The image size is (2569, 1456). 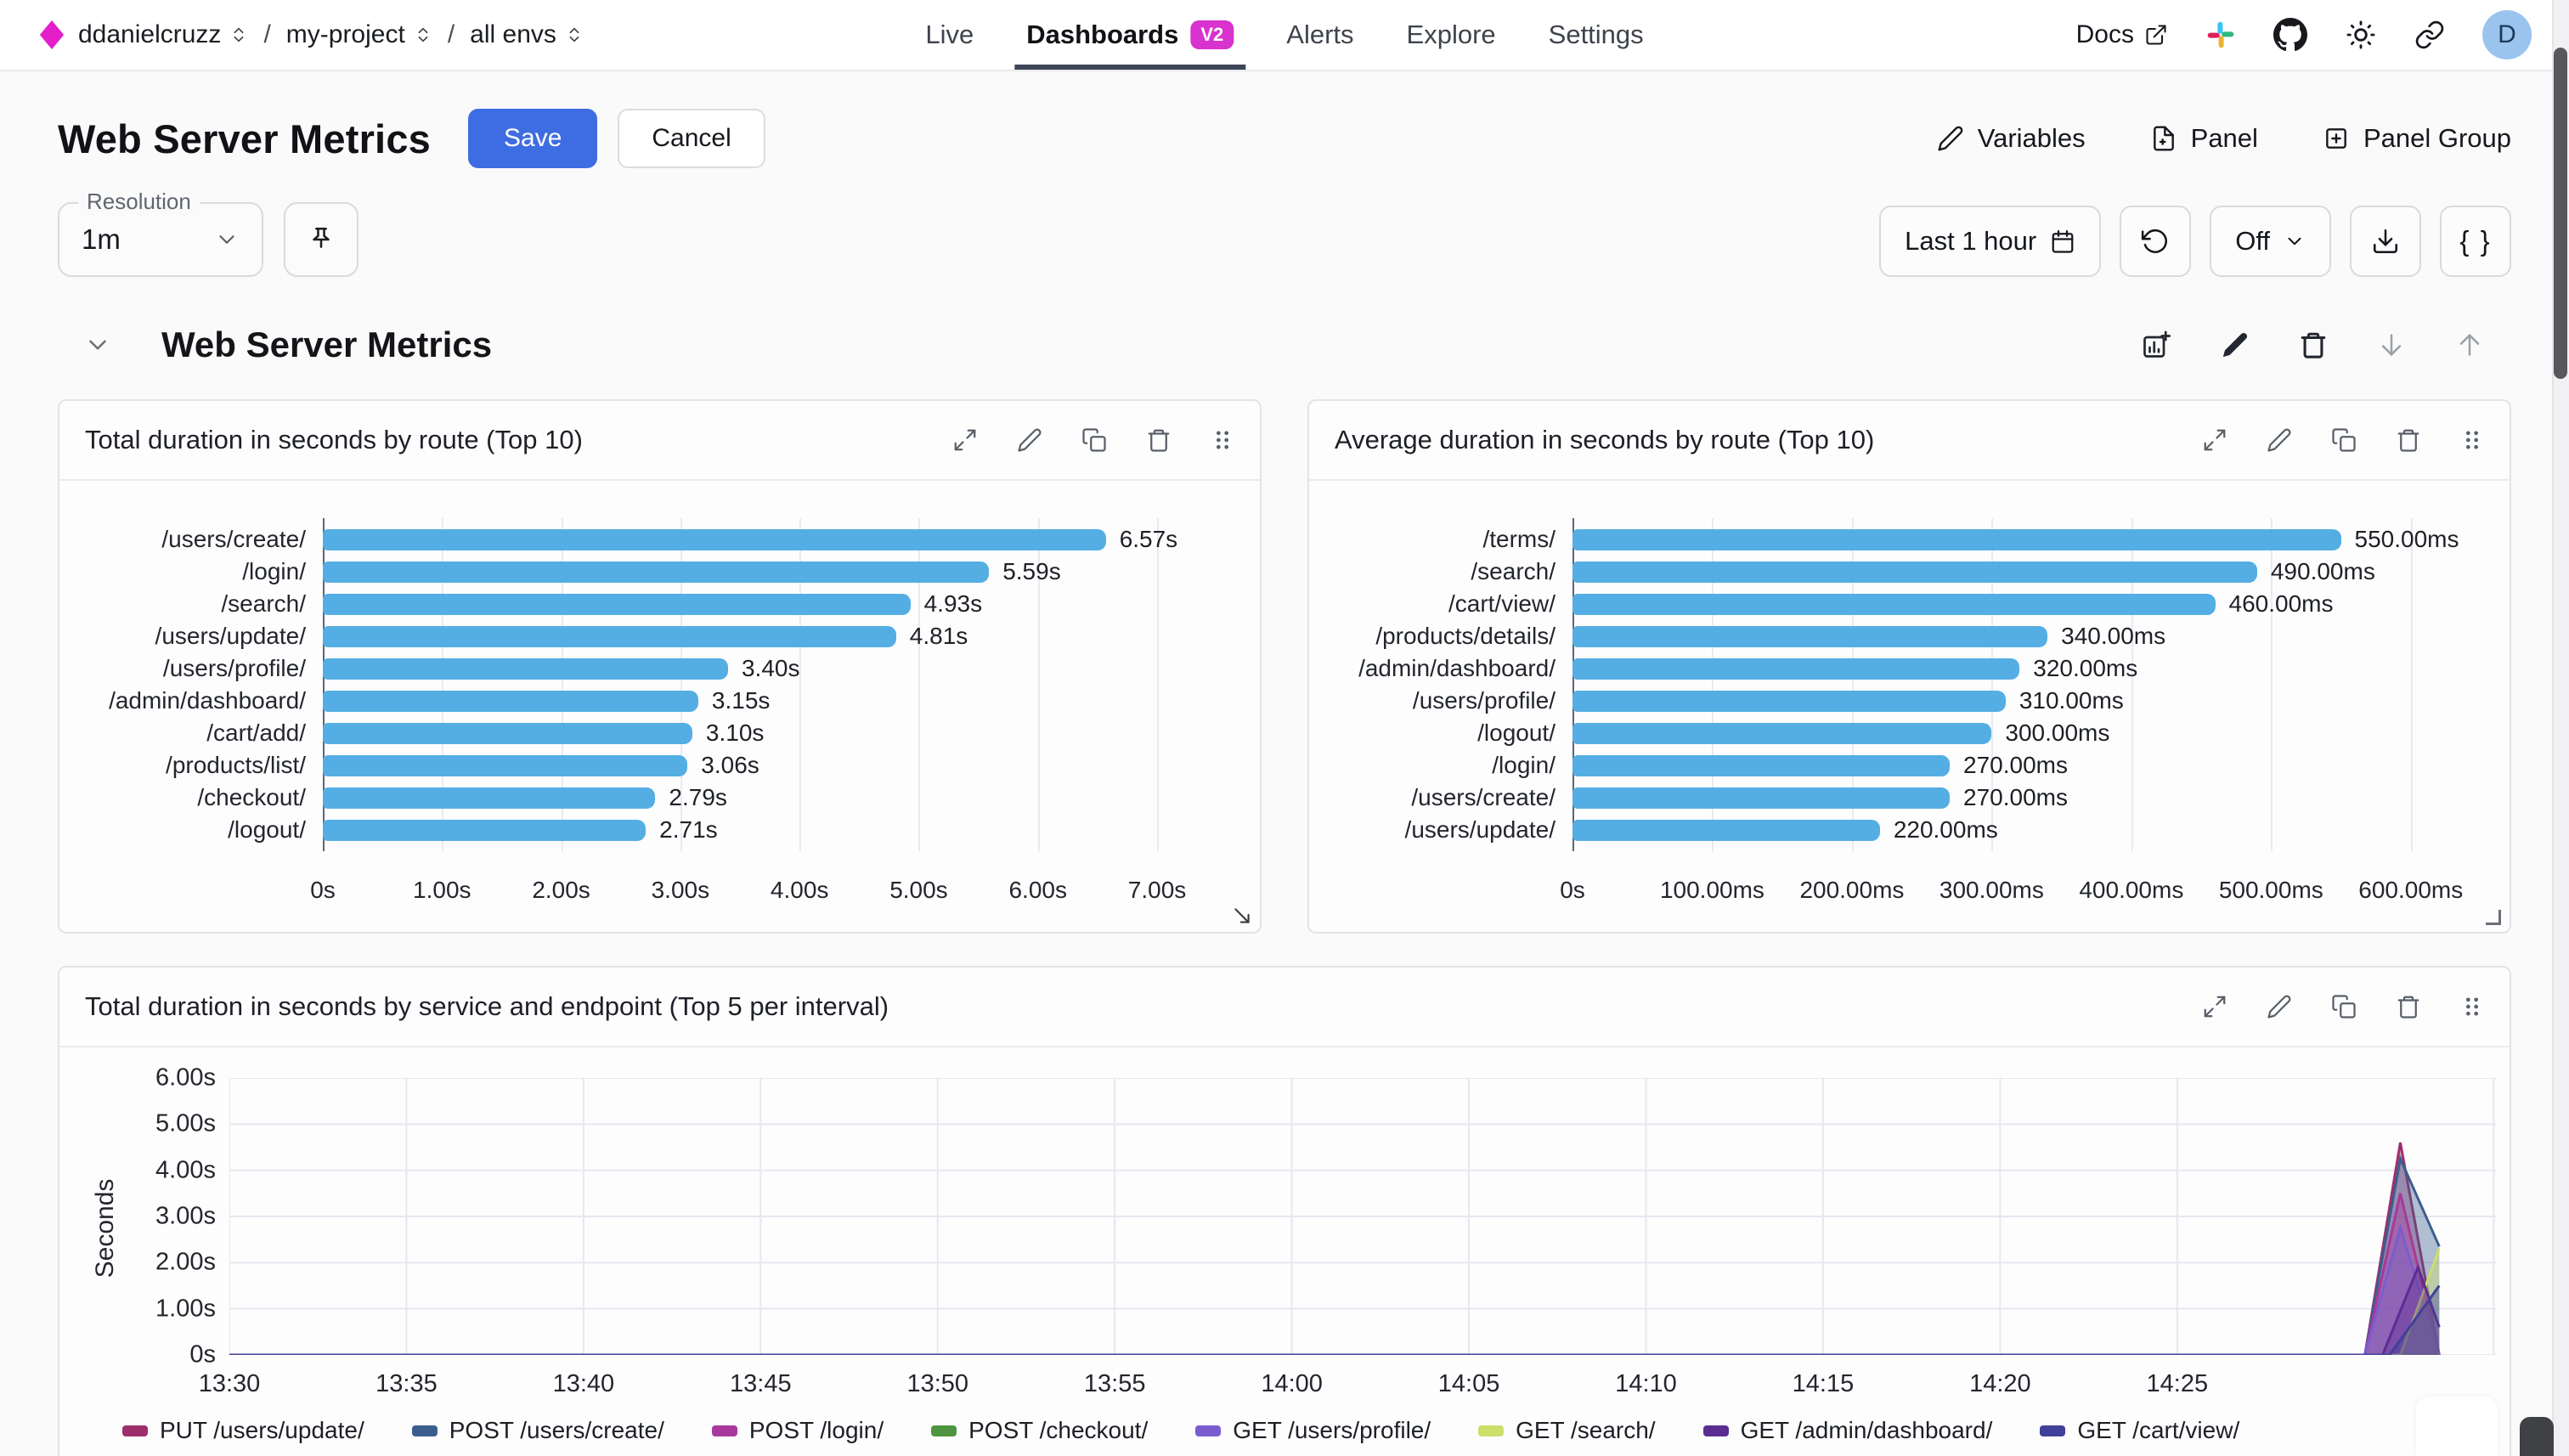 I want to click on bar-value-label: 320.00ms, so click(x=2086, y=668).